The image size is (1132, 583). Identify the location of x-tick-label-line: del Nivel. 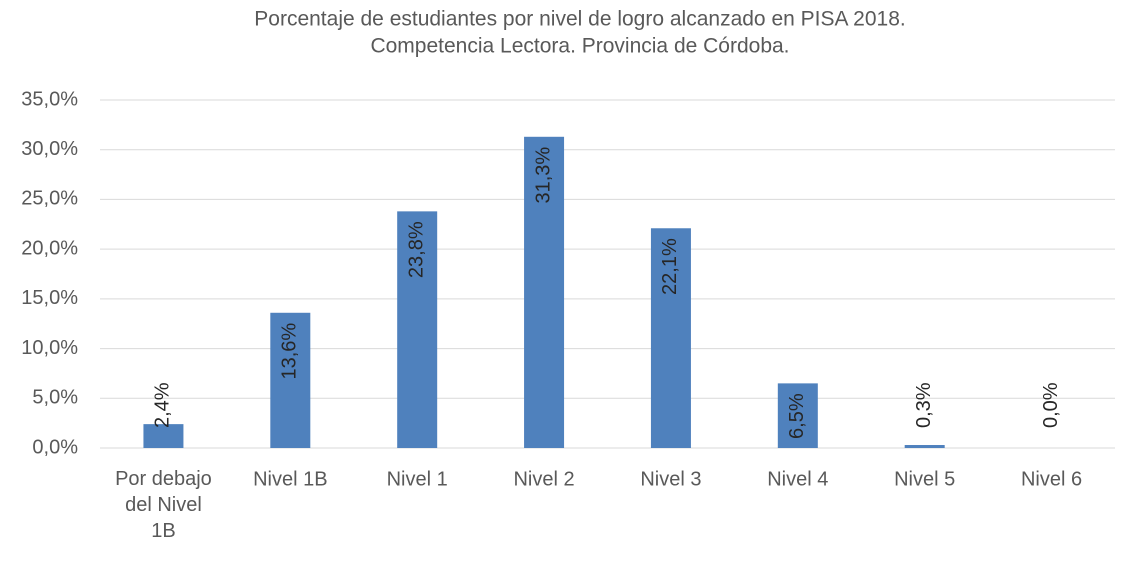
(163, 505).